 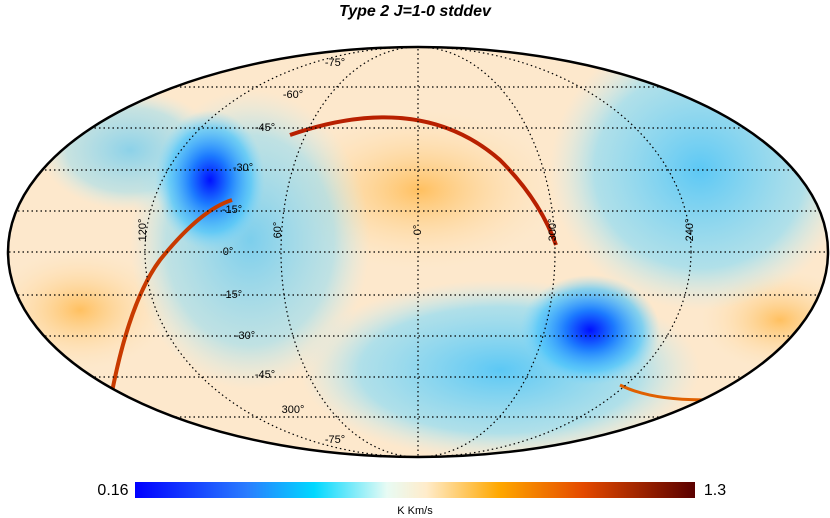 What do you see at coordinates (415, 511) in the screenshot?
I see `colorbar-unit: K Km/s` at bounding box center [415, 511].